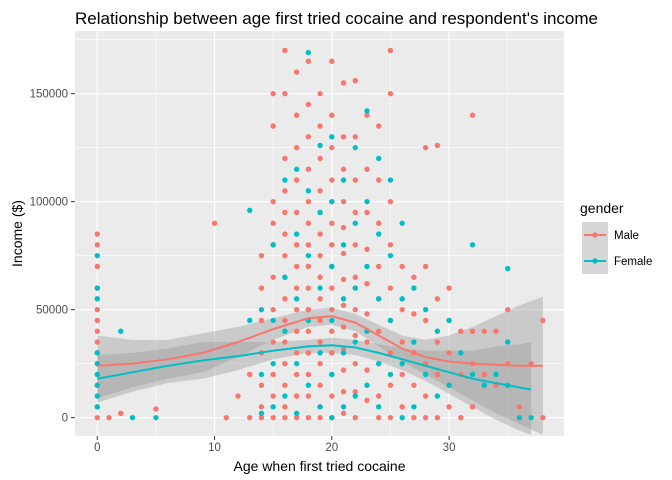 This screenshot has height=480, width=672. I want to click on smooth-line-female, so click(314, 367).